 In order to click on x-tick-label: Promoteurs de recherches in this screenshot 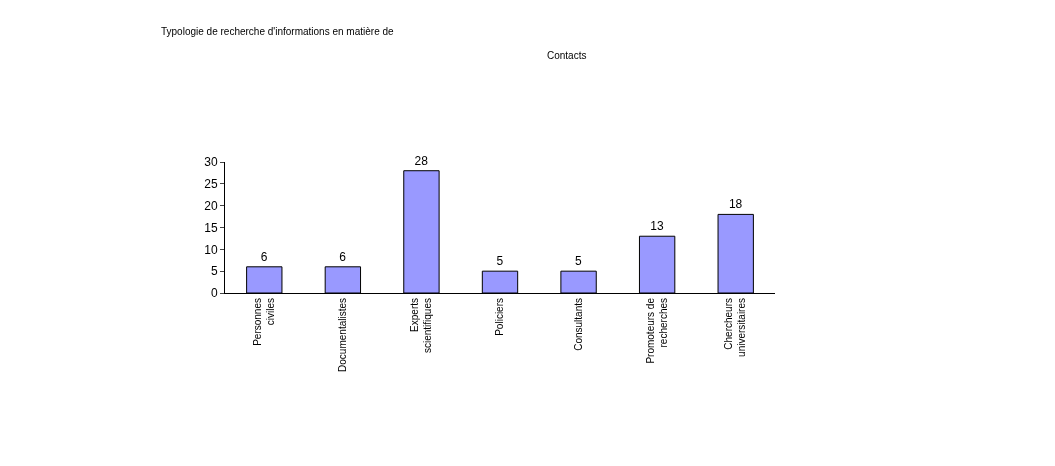, I will do `click(656, 330)`.